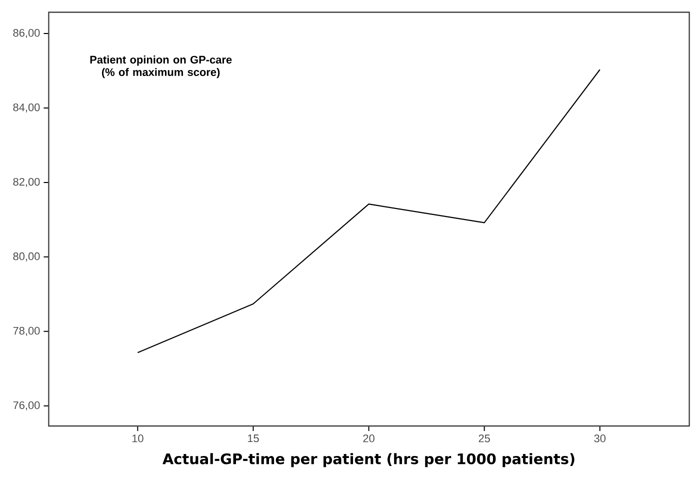  What do you see at coordinates (368, 460) in the screenshot?
I see `x-axis-title: Actual-GP-time per patient (hrs per 1000 patients)` at bounding box center [368, 460].